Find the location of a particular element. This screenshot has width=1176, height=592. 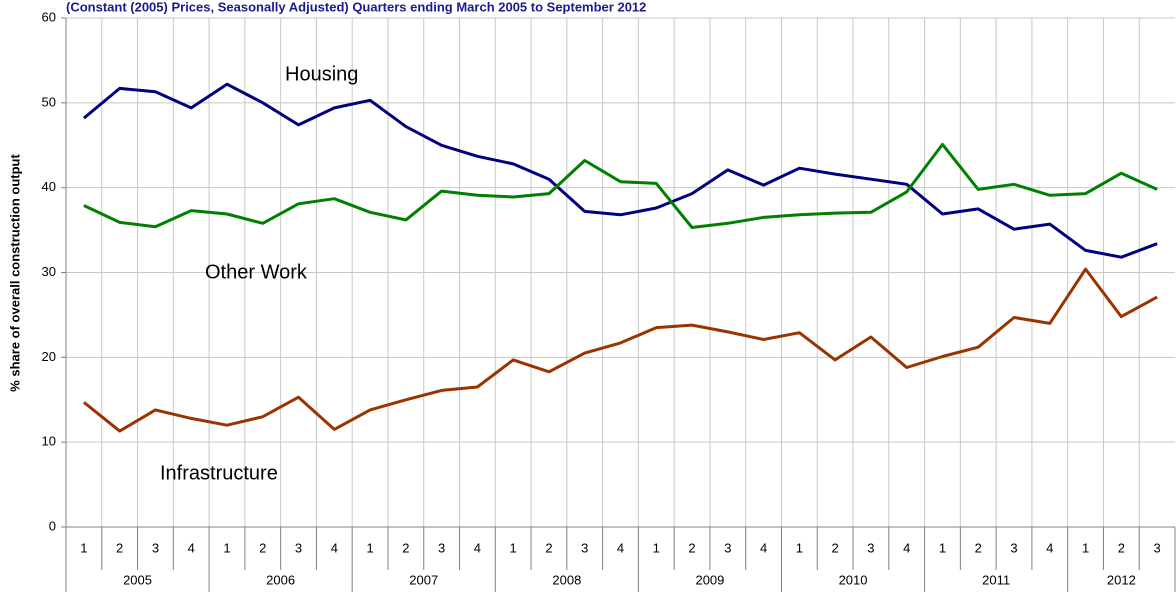

year-label: 2009 is located at coordinates (709, 579).